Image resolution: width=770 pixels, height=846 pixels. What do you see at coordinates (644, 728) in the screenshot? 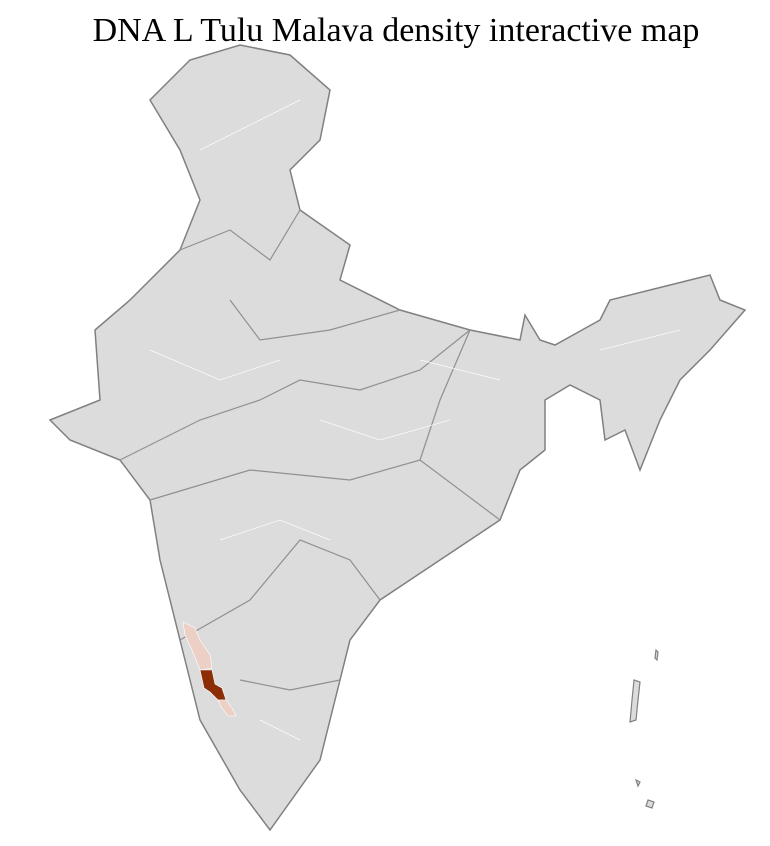
I see `andaman-nicobar-islands` at bounding box center [644, 728].